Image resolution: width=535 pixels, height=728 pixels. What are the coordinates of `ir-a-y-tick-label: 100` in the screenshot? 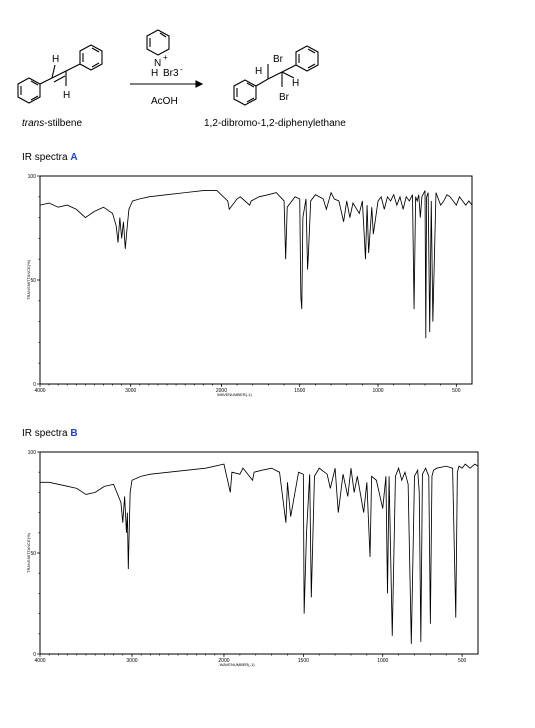 It's located at (32, 177).